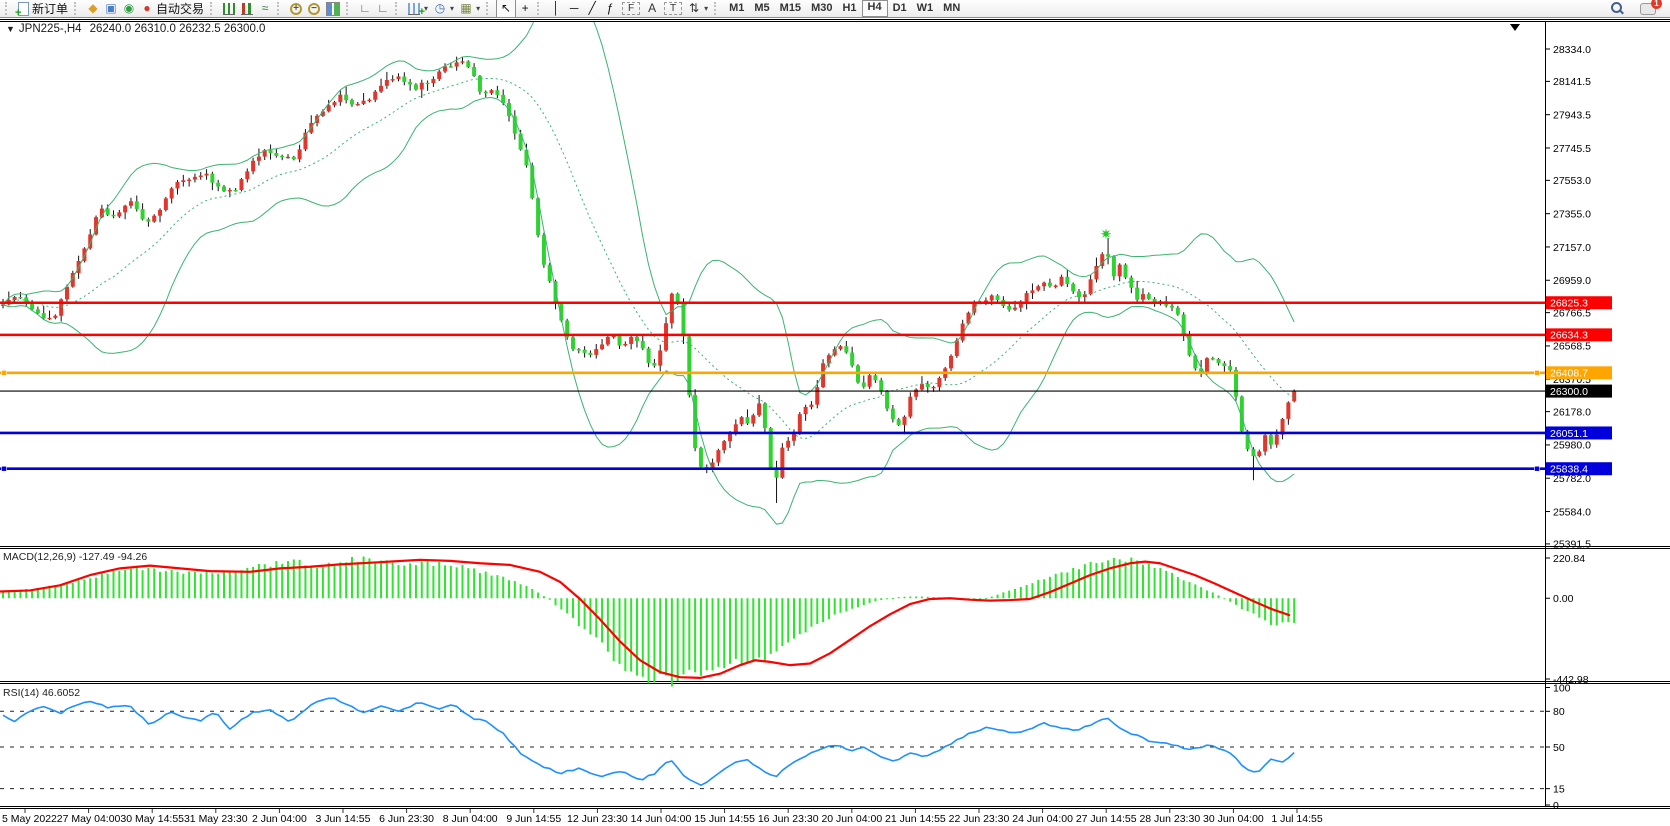  Describe the element at coordinates (874, 8) in the screenshot. I see `timeframe-h4-button: H4` at that location.